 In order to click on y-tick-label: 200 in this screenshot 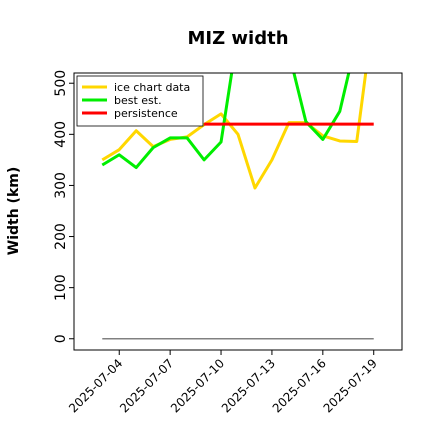, I will do `click(61, 236)`.